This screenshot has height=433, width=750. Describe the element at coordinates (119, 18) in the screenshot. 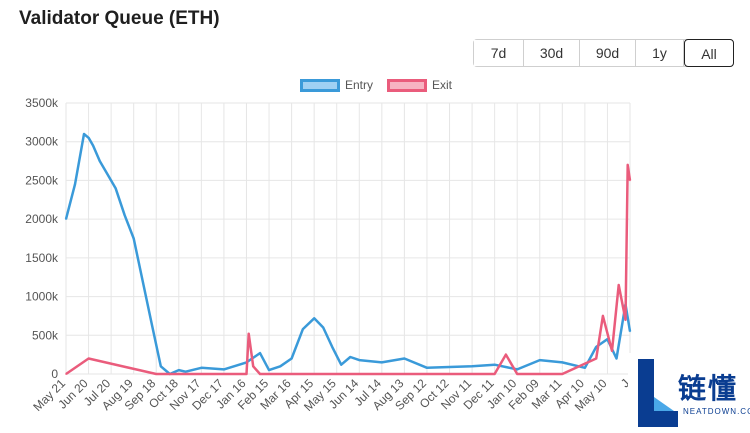

I see `page-title: Validator Queue (ETH)` at that location.